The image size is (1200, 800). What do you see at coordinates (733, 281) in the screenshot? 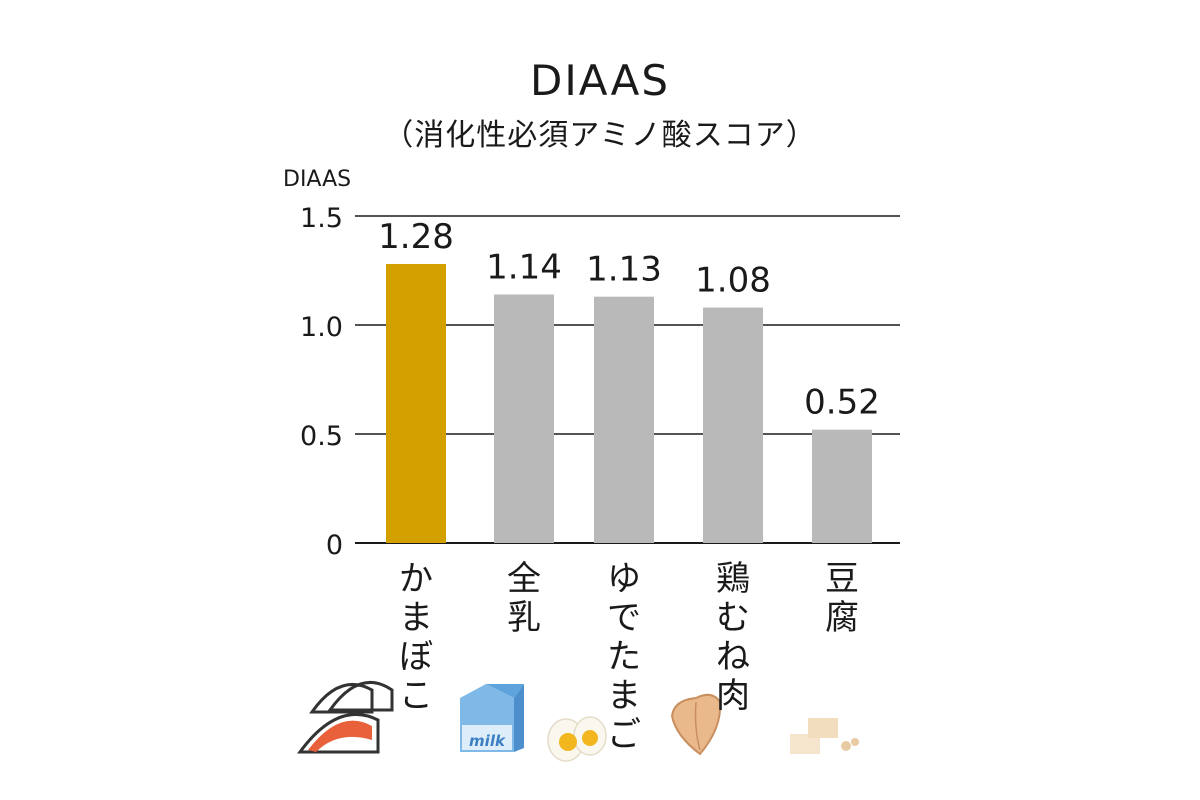
I see `bar-value-label: 1.08` at bounding box center [733, 281].